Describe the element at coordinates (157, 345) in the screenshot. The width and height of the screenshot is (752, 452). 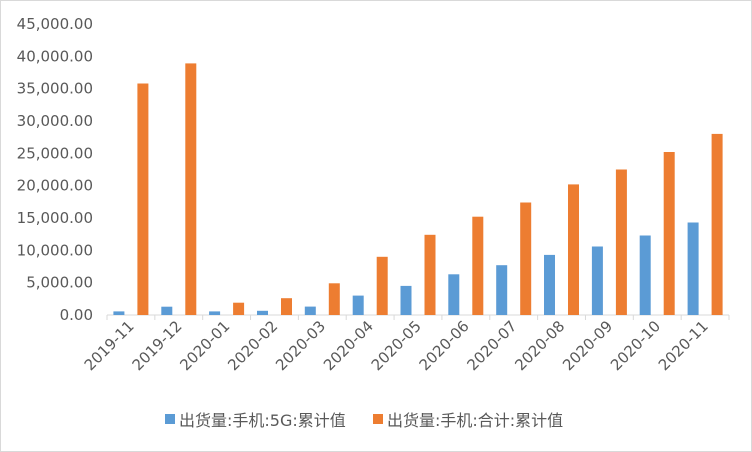
I see `x-tick-label: 2019-12` at that location.